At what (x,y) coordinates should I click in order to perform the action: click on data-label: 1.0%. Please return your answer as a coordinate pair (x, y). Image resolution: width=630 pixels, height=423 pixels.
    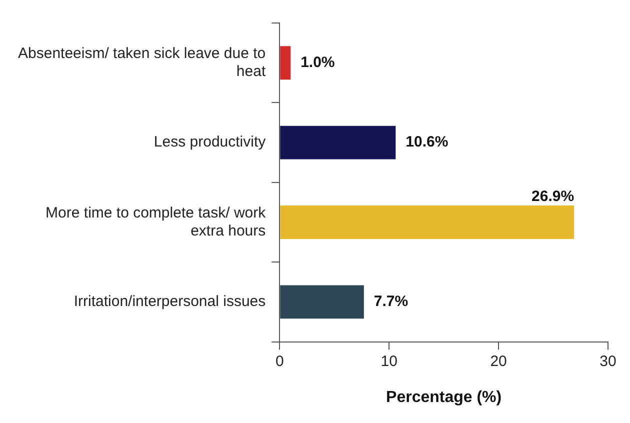
    Looking at the image, I should click on (317, 62).